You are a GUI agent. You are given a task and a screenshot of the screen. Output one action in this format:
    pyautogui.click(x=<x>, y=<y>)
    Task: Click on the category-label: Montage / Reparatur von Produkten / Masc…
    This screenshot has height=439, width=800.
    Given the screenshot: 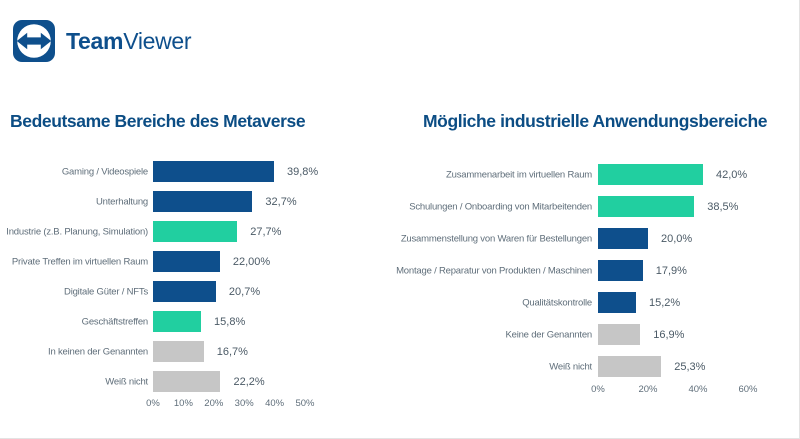 What is the action you would take?
    pyautogui.click(x=494, y=271)
    